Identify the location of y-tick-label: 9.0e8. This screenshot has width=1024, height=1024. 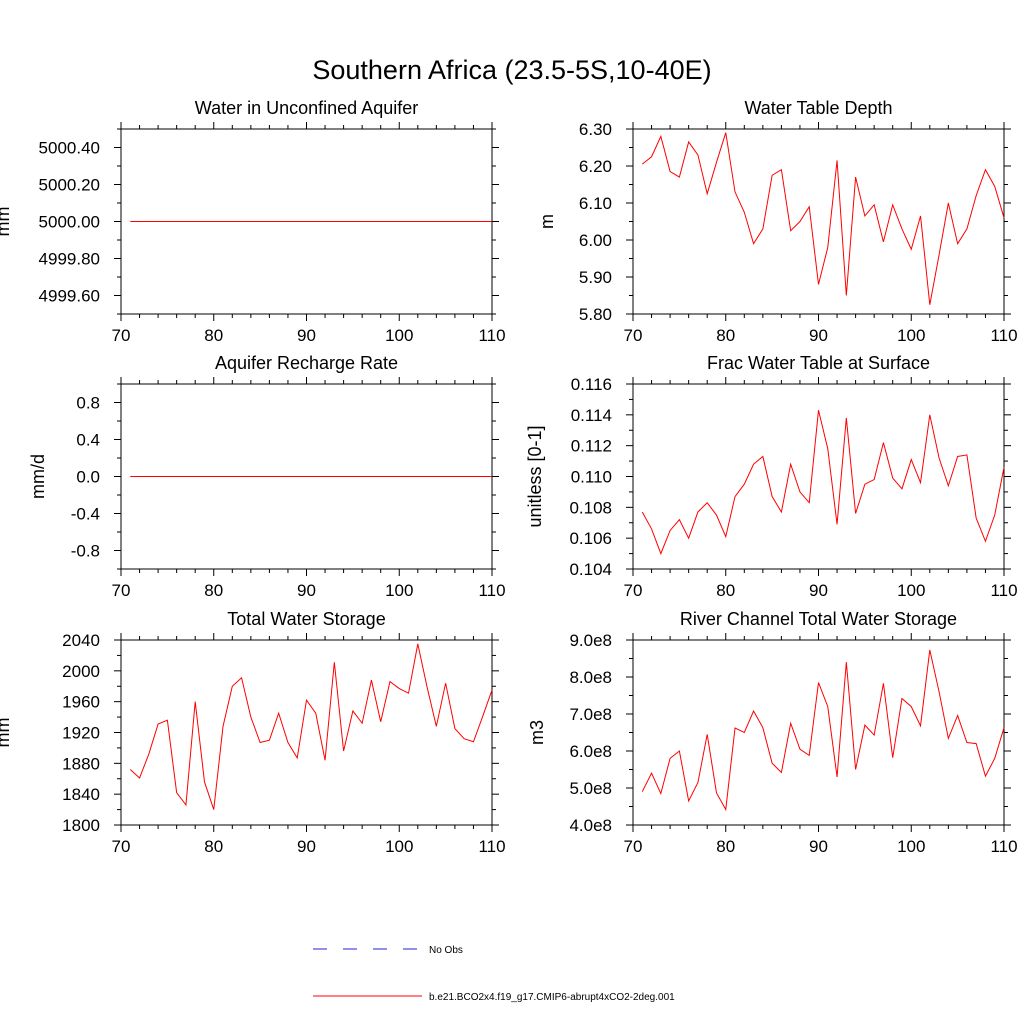
(590, 640).